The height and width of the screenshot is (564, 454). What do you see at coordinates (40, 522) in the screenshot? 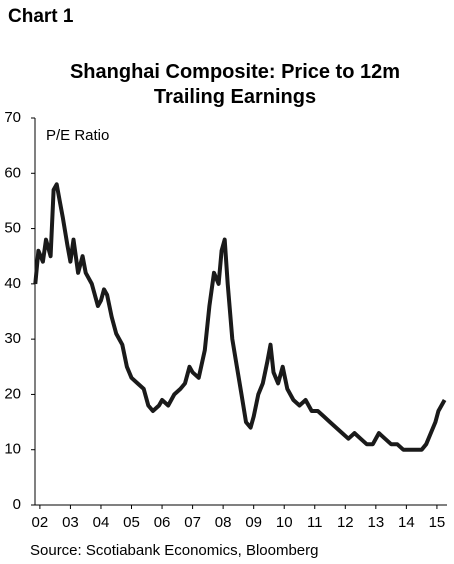
I see `x-tick-label: 02` at bounding box center [40, 522].